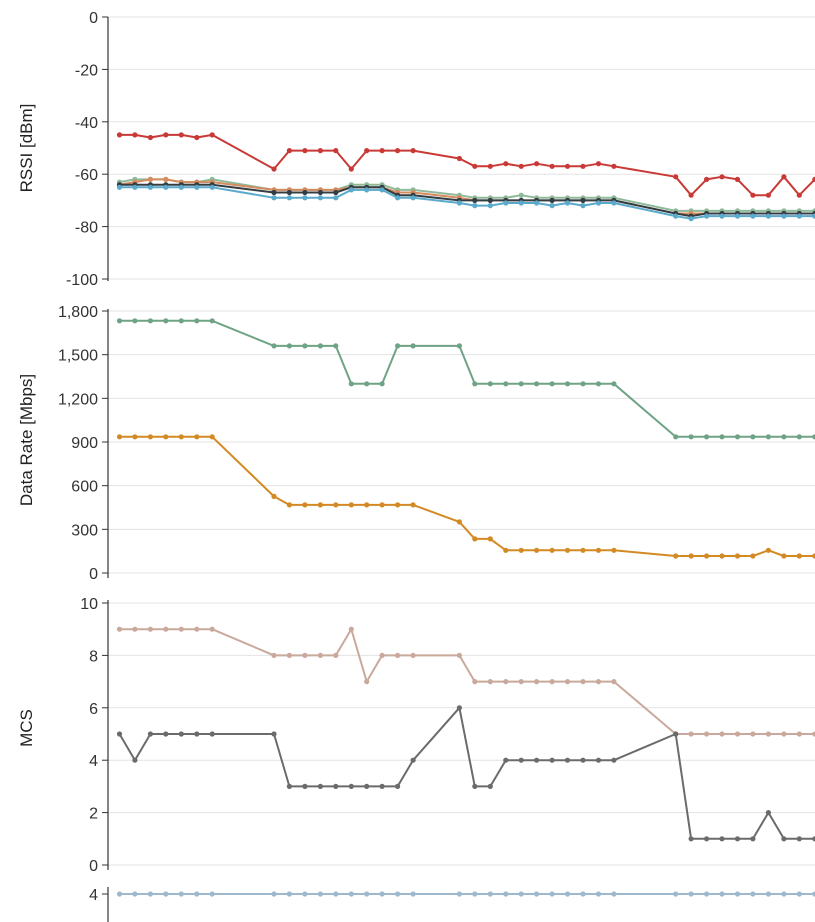 Image resolution: width=815 pixels, height=922 pixels. Describe the element at coordinates (26, 728) in the screenshot. I see `y-axis-title: MCS` at that location.